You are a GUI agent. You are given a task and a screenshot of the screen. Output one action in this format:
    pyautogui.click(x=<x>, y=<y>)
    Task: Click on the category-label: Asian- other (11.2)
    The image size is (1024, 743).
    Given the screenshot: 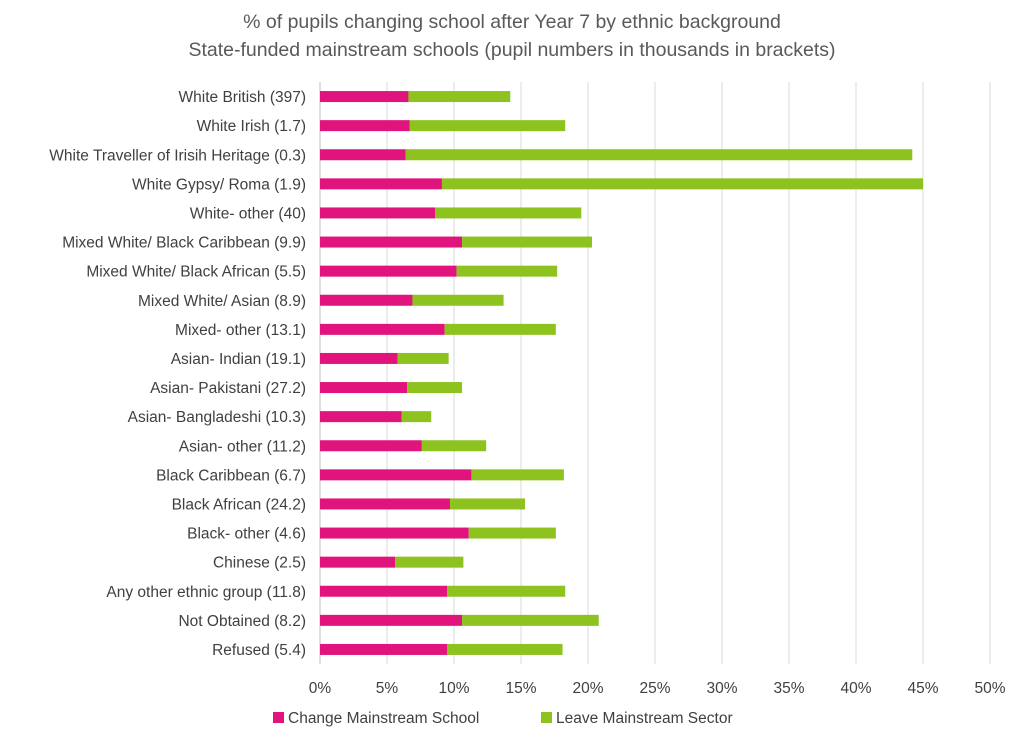 What is the action you would take?
    pyautogui.click(x=242, y=446)
    